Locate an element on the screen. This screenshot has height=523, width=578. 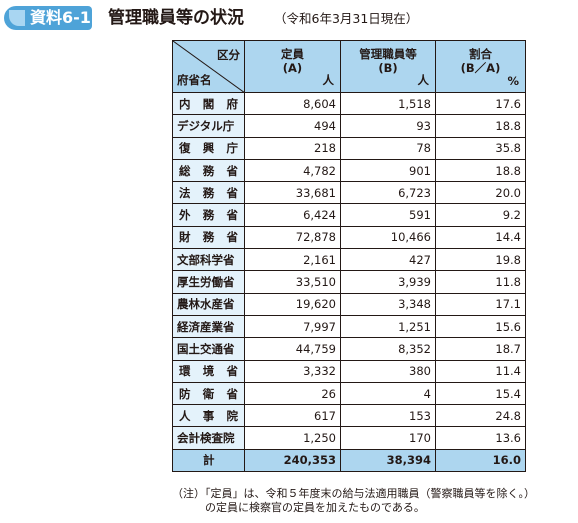
managers-cell: 591 is located at coordinates (388, 215).